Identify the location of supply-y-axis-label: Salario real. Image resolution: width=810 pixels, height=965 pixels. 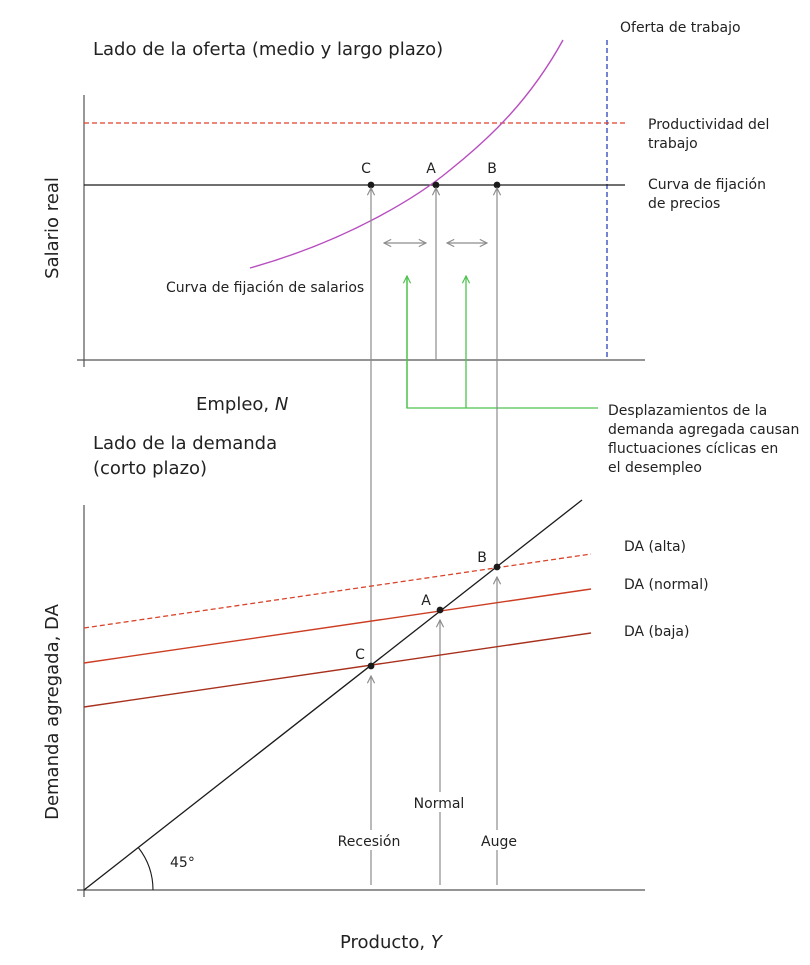
(52, 228).